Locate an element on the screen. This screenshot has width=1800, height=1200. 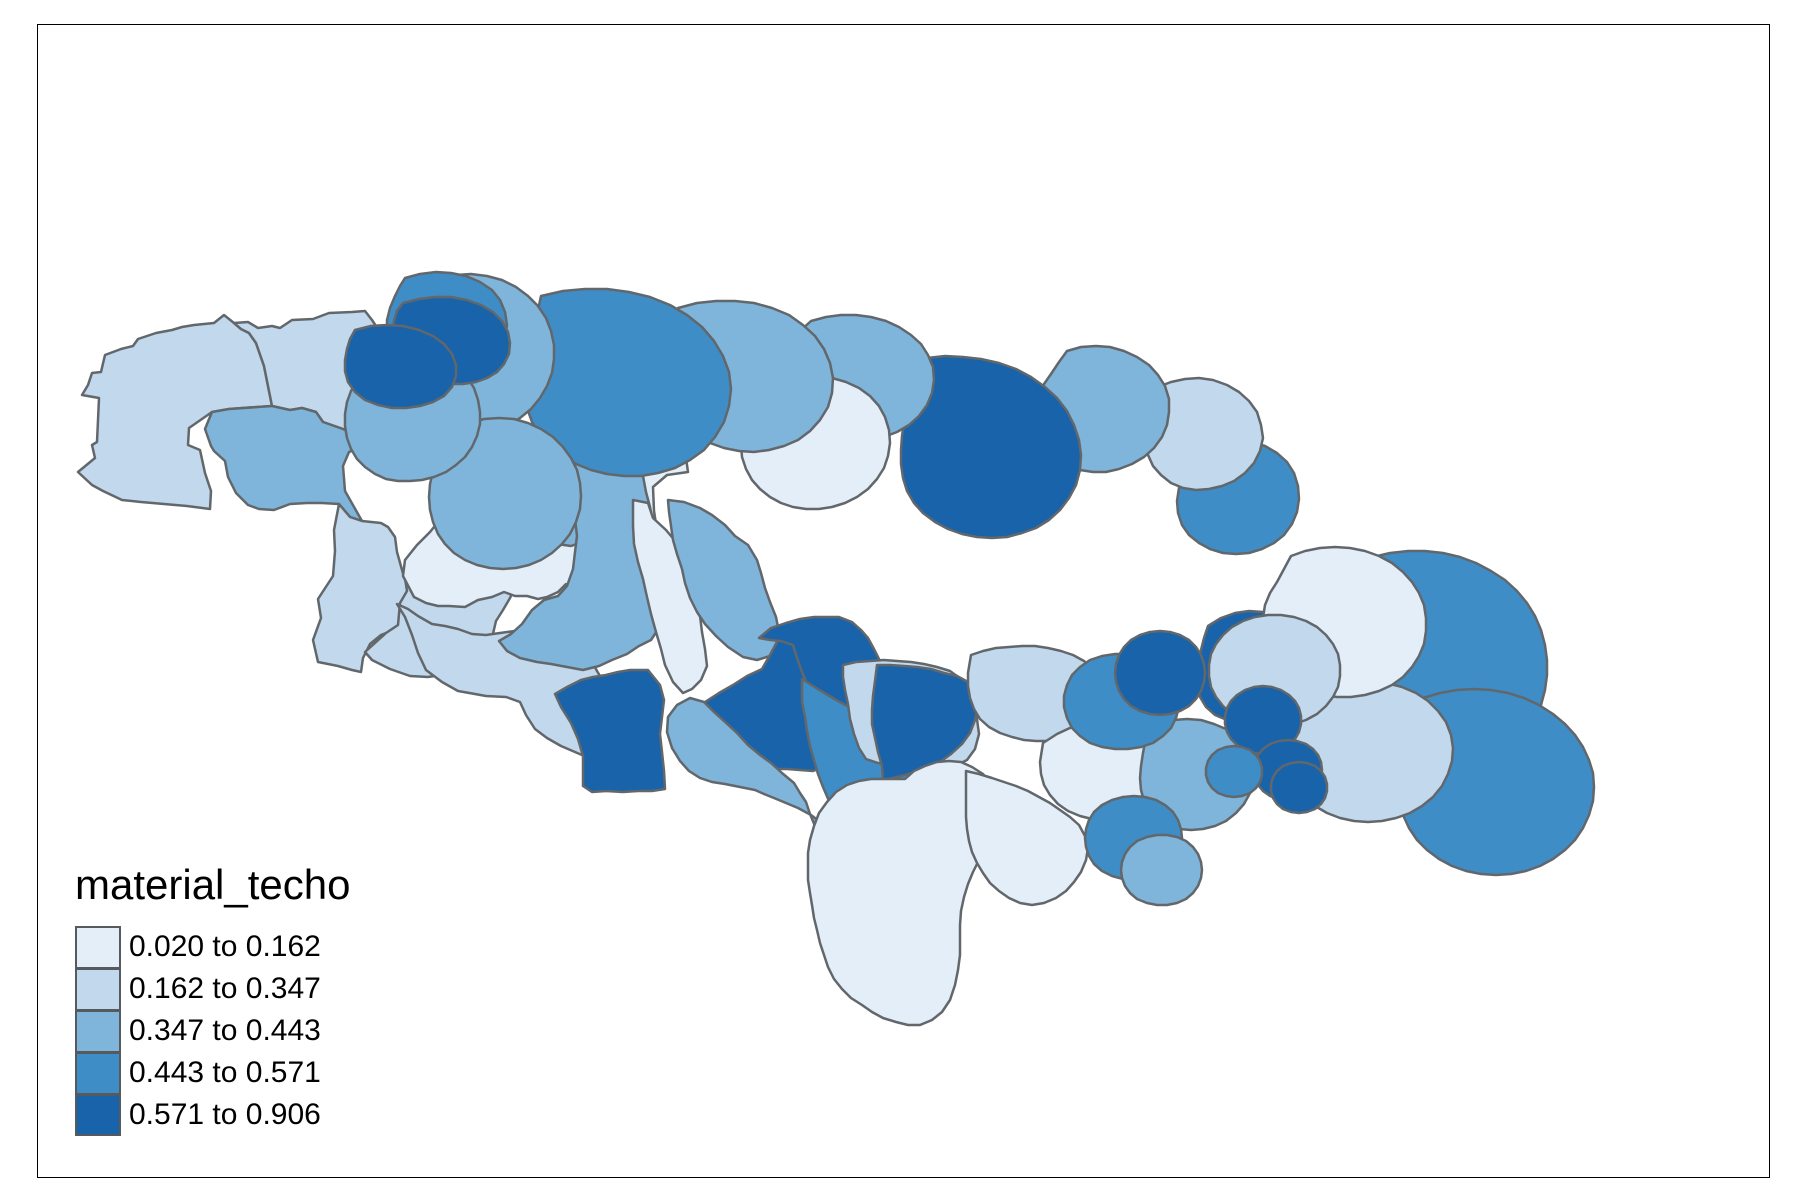
legend-label: 0.347 to 0.443 is located at coordinates (225, 1030).